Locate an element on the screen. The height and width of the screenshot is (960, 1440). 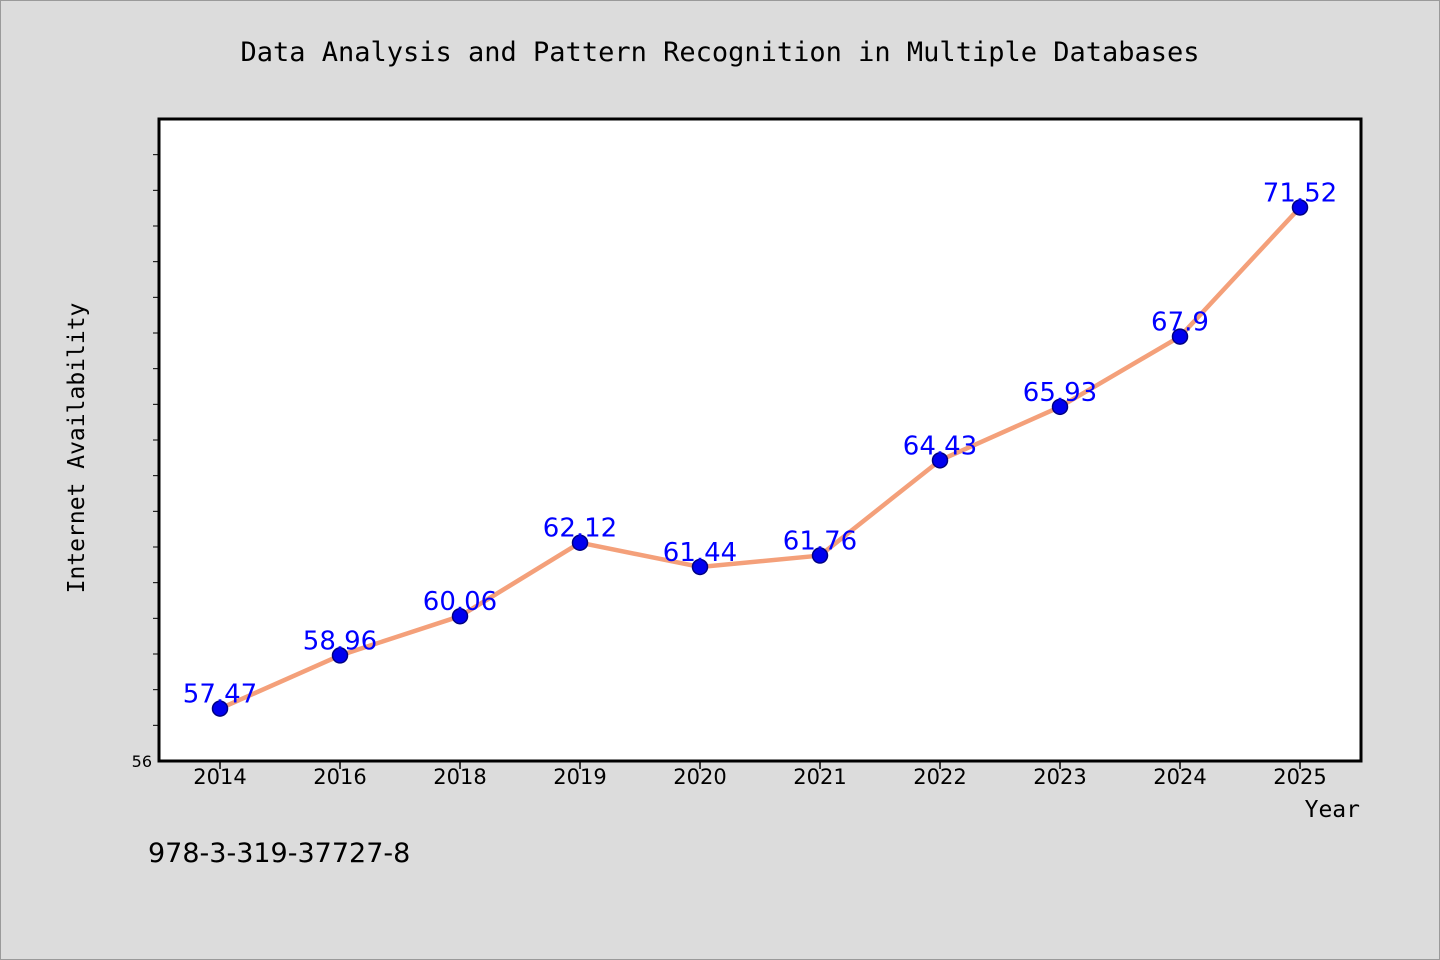
x-tick-label: 2022 is located at coordinates (939, 777).